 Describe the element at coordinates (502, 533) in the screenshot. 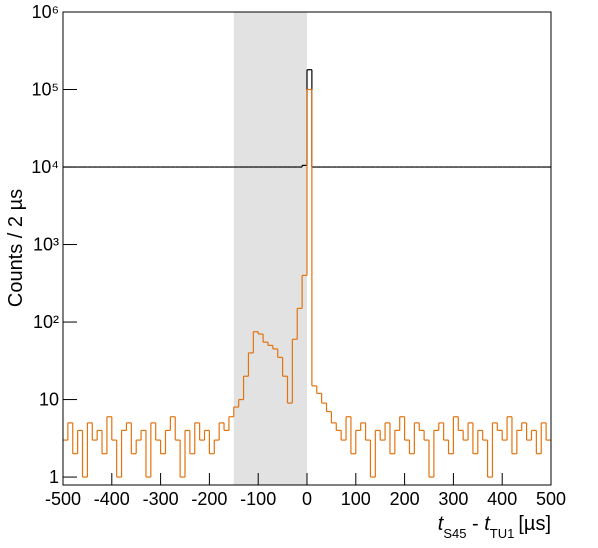

I see `x-label-sub: TU1` at that location.